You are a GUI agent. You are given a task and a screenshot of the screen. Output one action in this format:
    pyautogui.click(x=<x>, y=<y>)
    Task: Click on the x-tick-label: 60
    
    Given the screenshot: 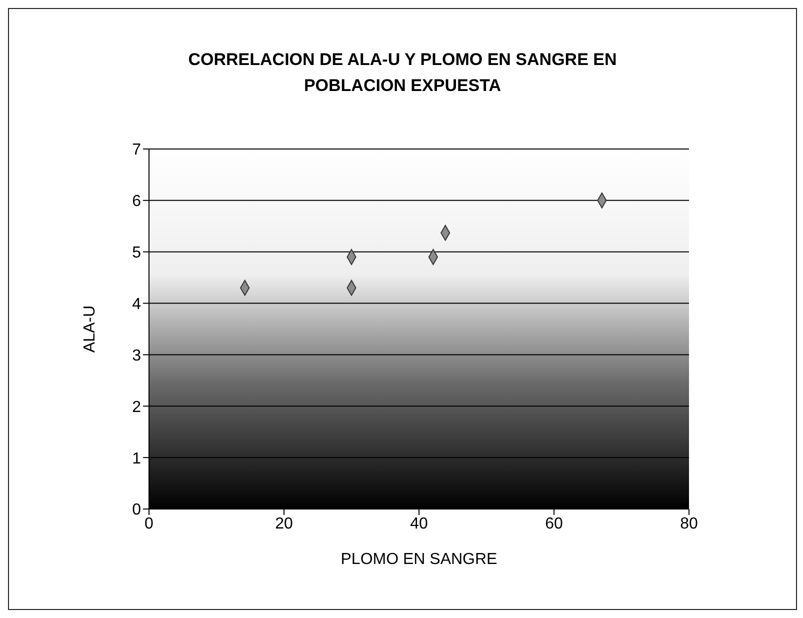 What is the action you would take?
    pyautogui.click(x=554, y=523)
    